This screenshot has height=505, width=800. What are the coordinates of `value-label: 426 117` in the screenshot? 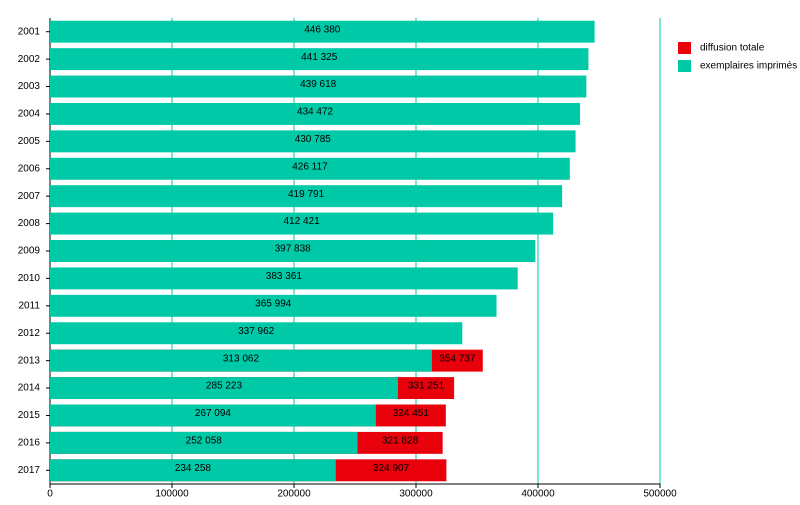 It's located at (310, 166).